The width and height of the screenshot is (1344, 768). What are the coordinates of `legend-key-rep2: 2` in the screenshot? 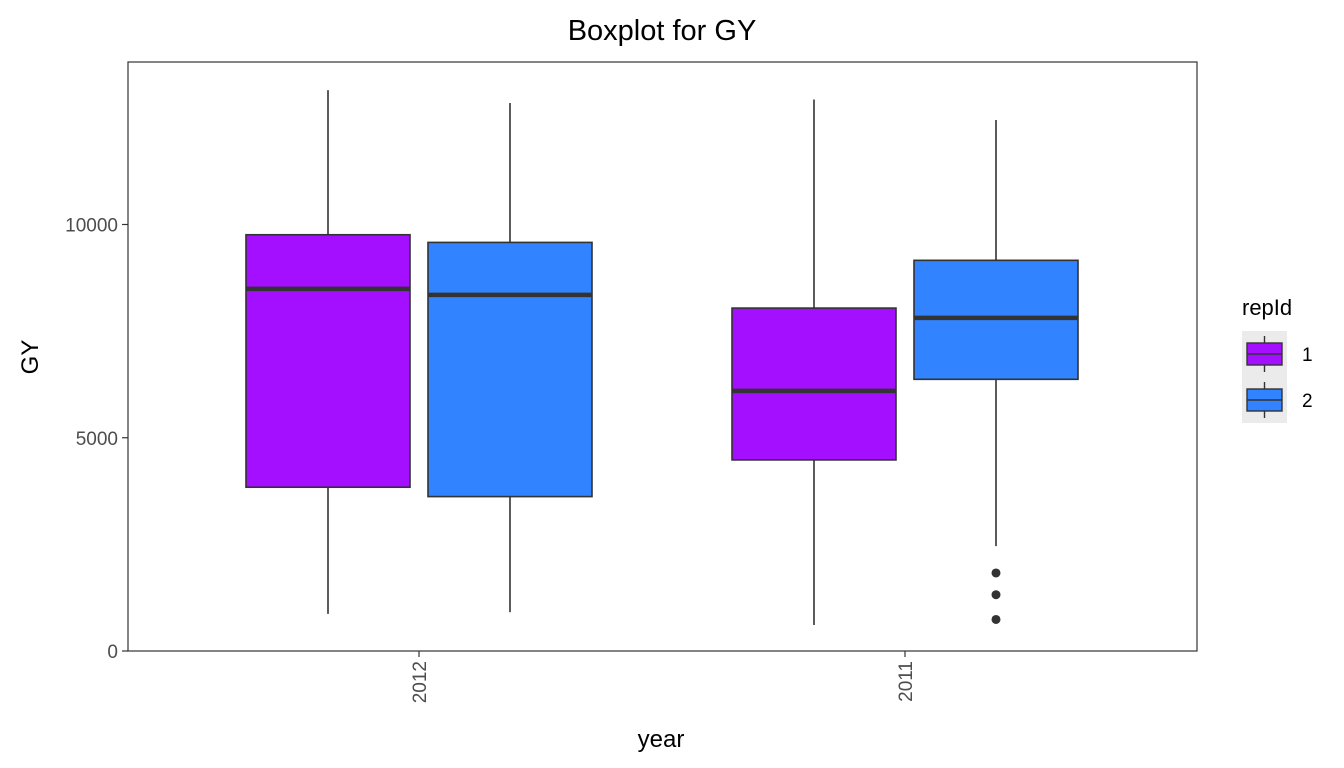 It's located at (1277, 400).